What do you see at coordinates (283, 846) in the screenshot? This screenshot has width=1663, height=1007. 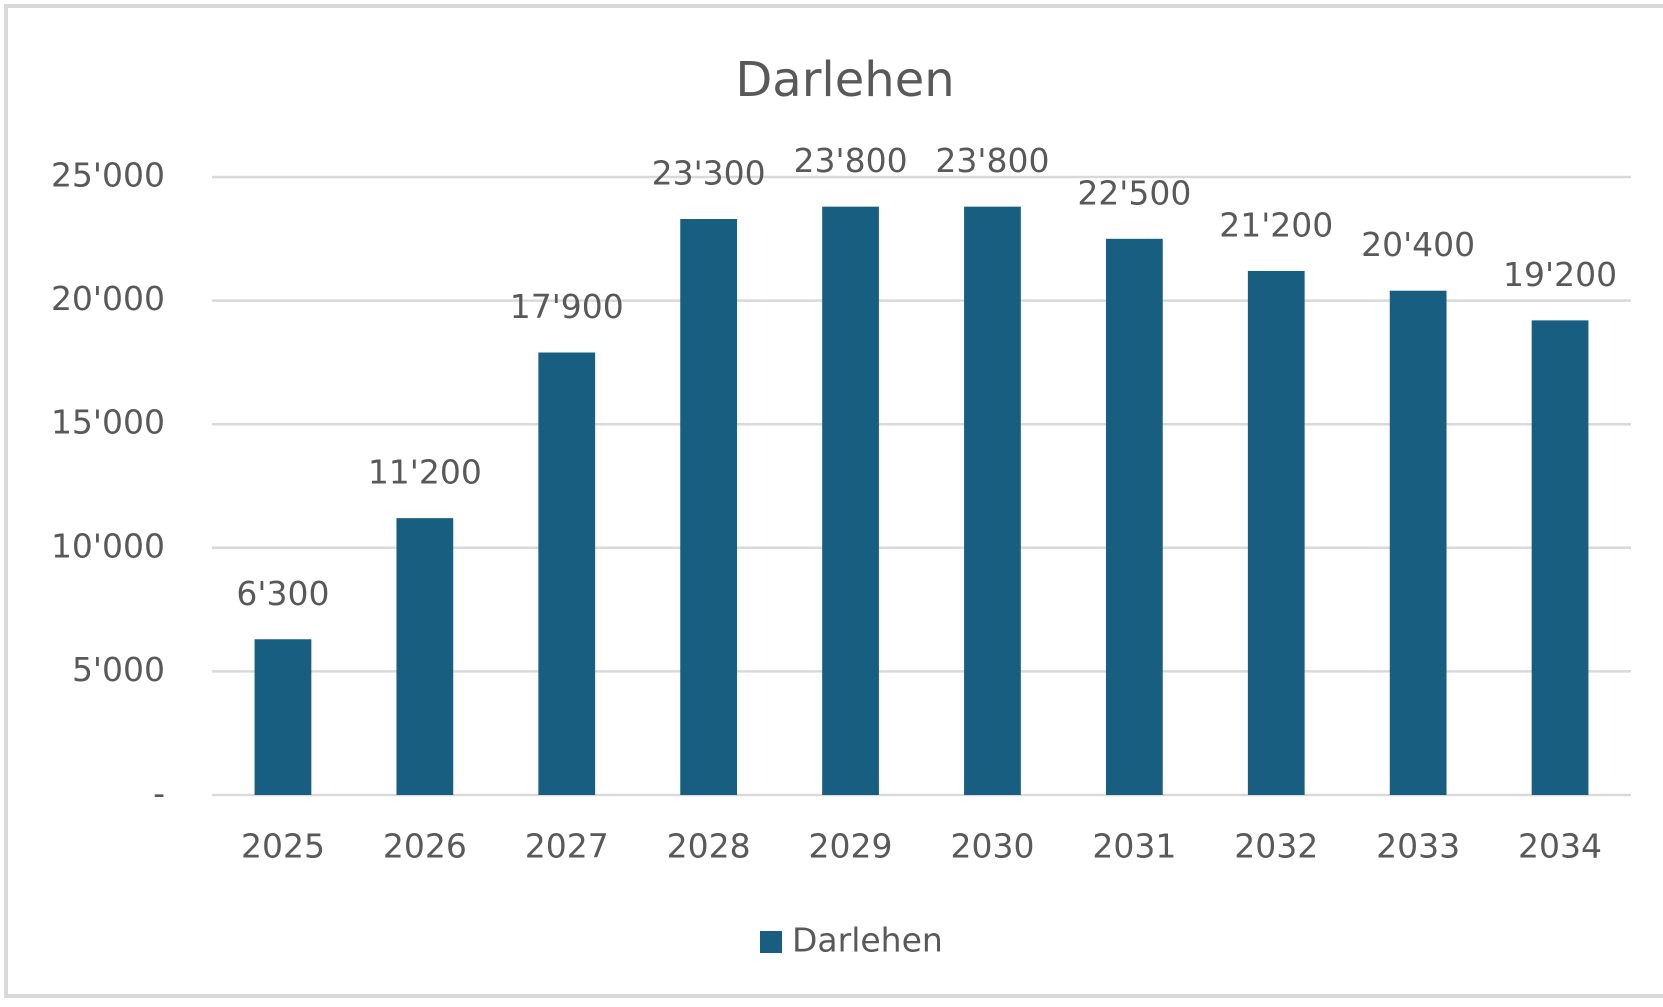 I see `x-tick-label: 2025` at bounding box center [283, 846].